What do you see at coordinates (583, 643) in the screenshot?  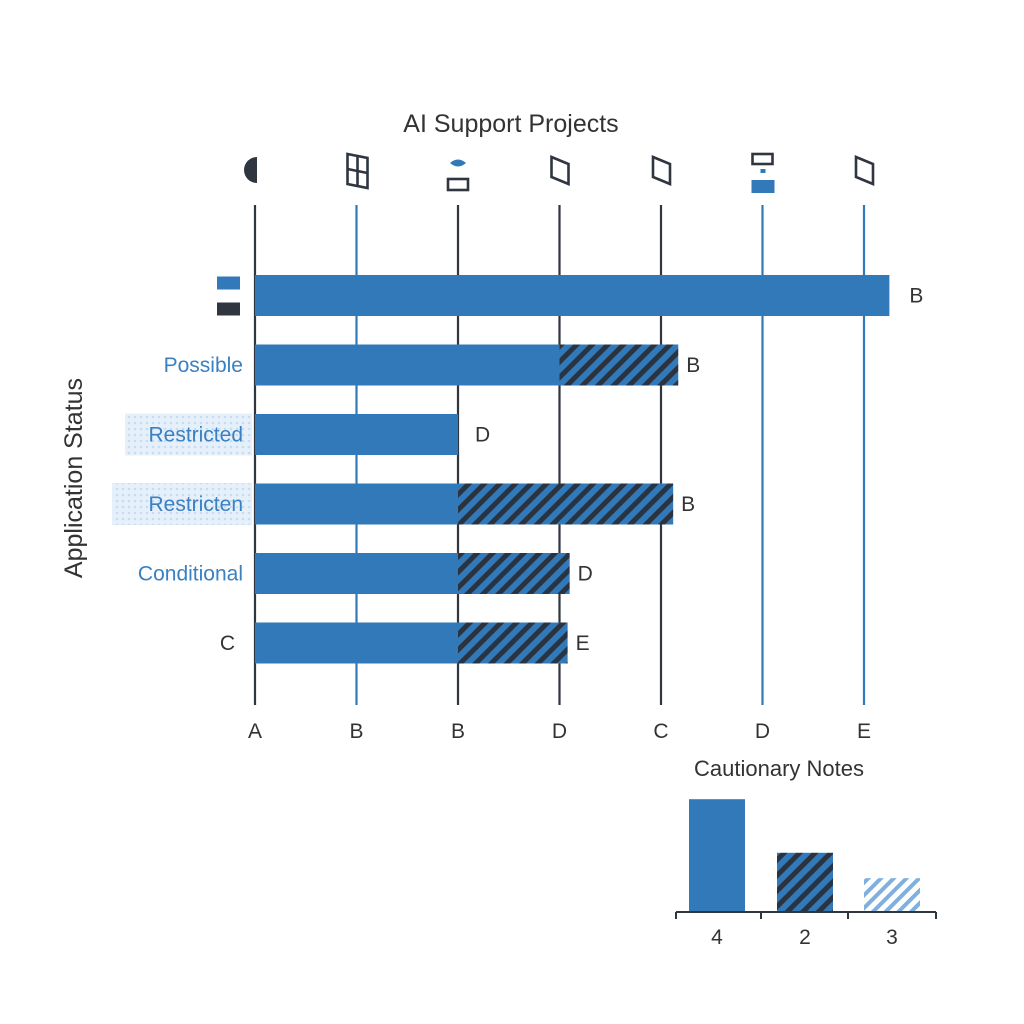 I see `bar-value-label: E` at bounding box center [583, 643].